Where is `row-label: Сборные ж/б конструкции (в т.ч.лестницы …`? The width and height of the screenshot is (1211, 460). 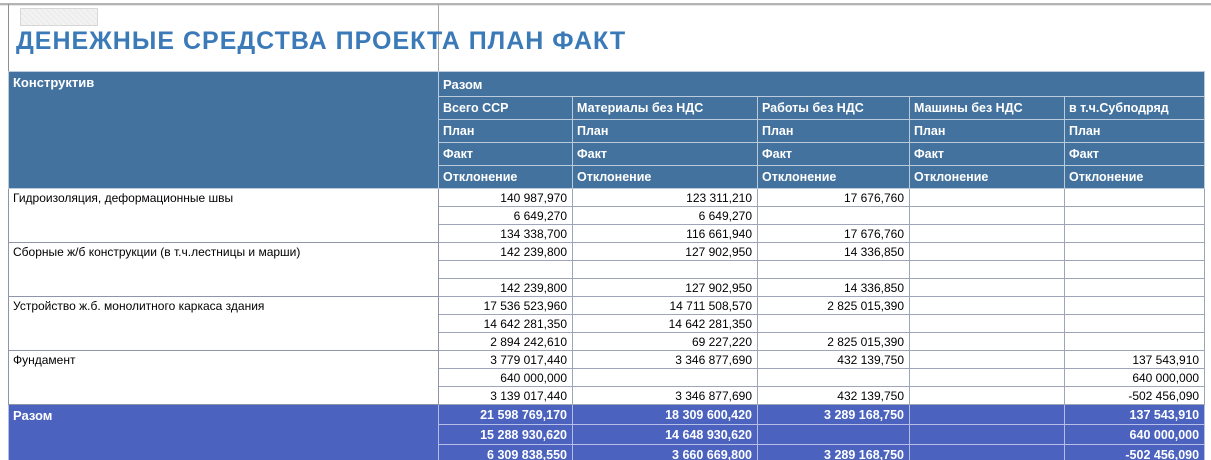
row-label: Сборные ж/б конструкции (в т.ч.лестницы … is located at coordinates (223, 269).